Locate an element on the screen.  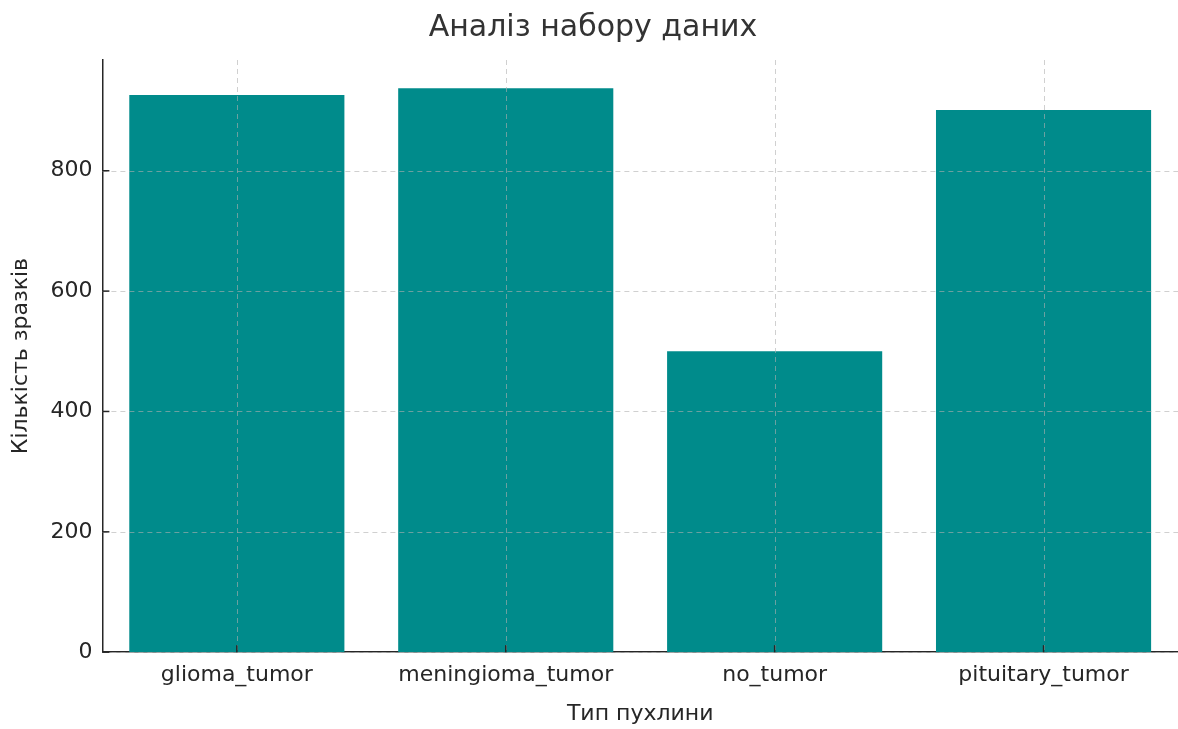
x-tick-label: meningioma_tumor is located at coordinates (506, 674).